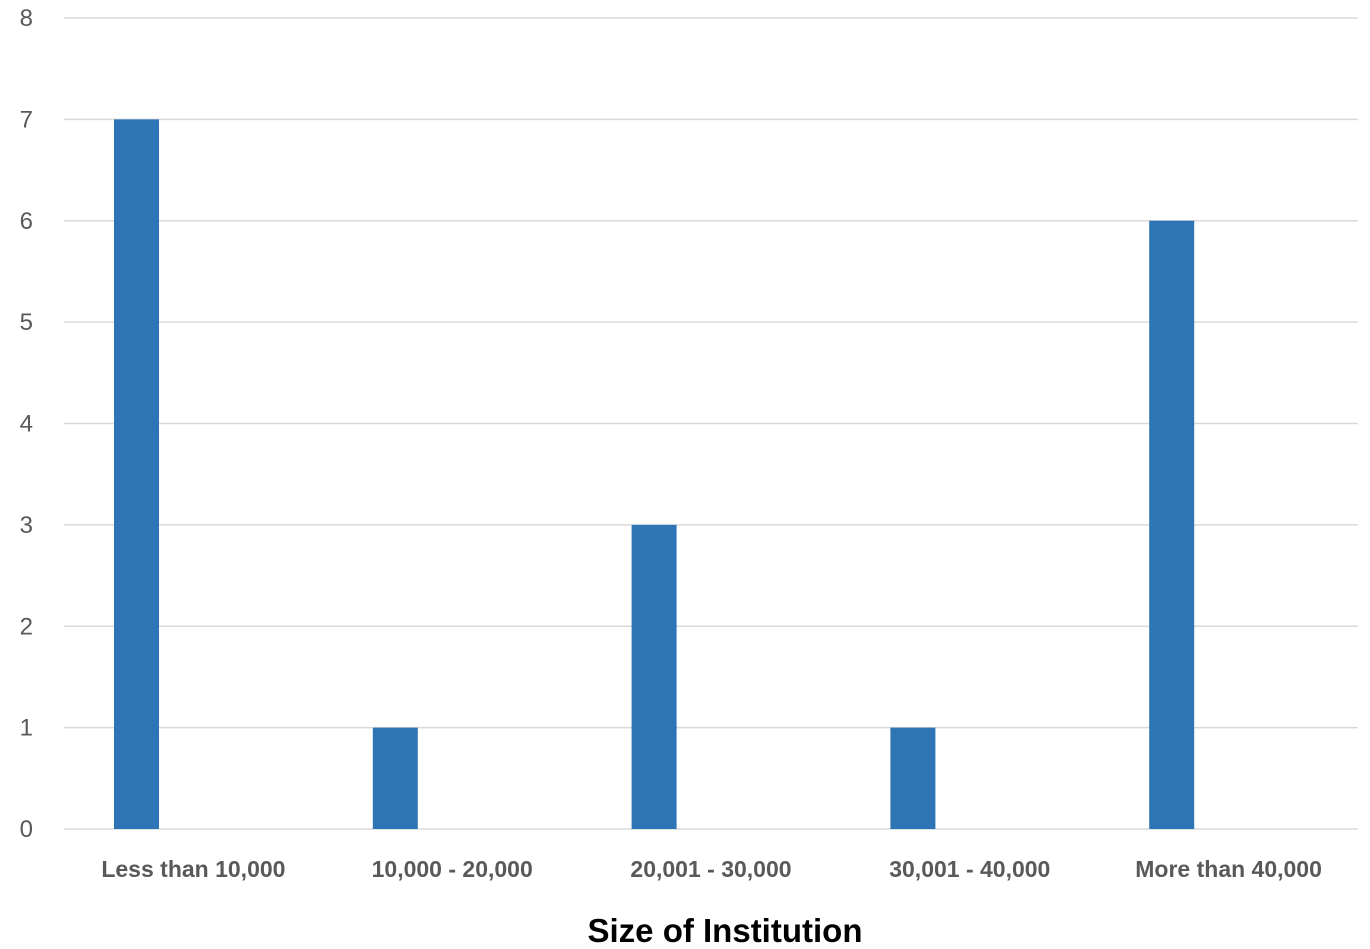  Describe the element at coordinates (26, 119) in the screenshot. I see `y-tick-label: 7` at that location.